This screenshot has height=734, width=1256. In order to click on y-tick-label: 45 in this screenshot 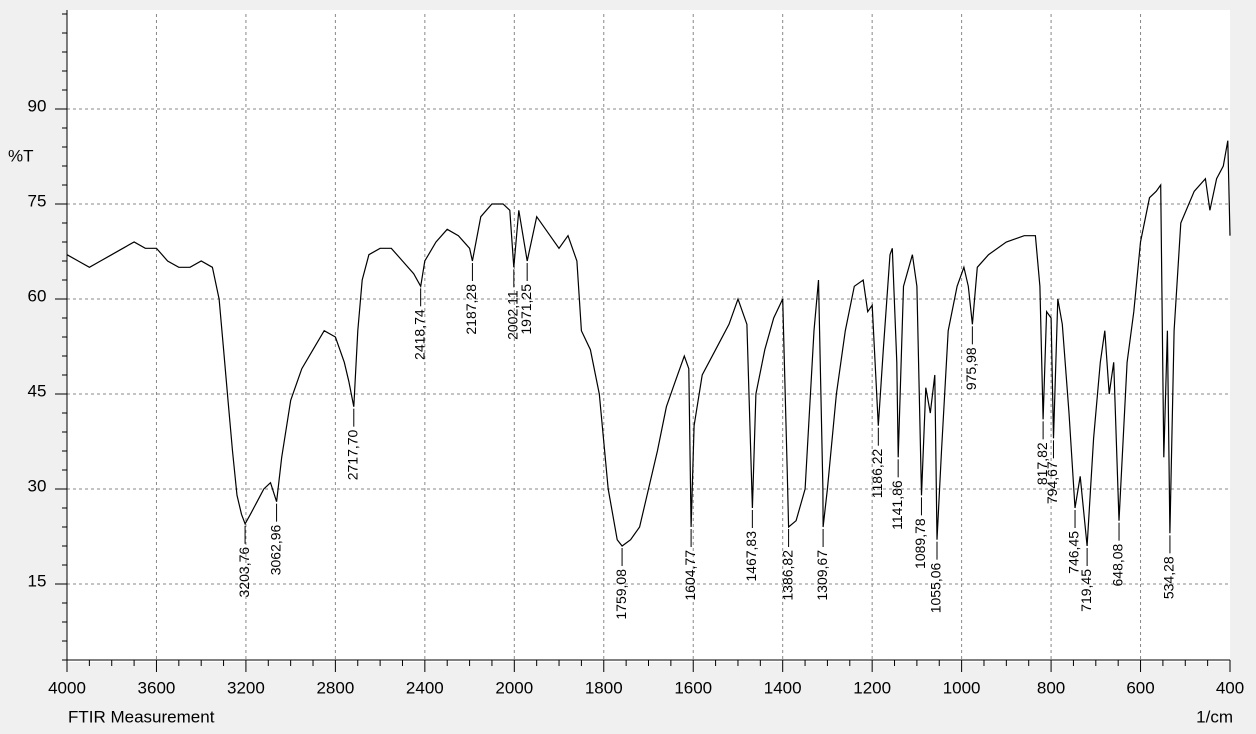, I will do `click(37, 390)`.